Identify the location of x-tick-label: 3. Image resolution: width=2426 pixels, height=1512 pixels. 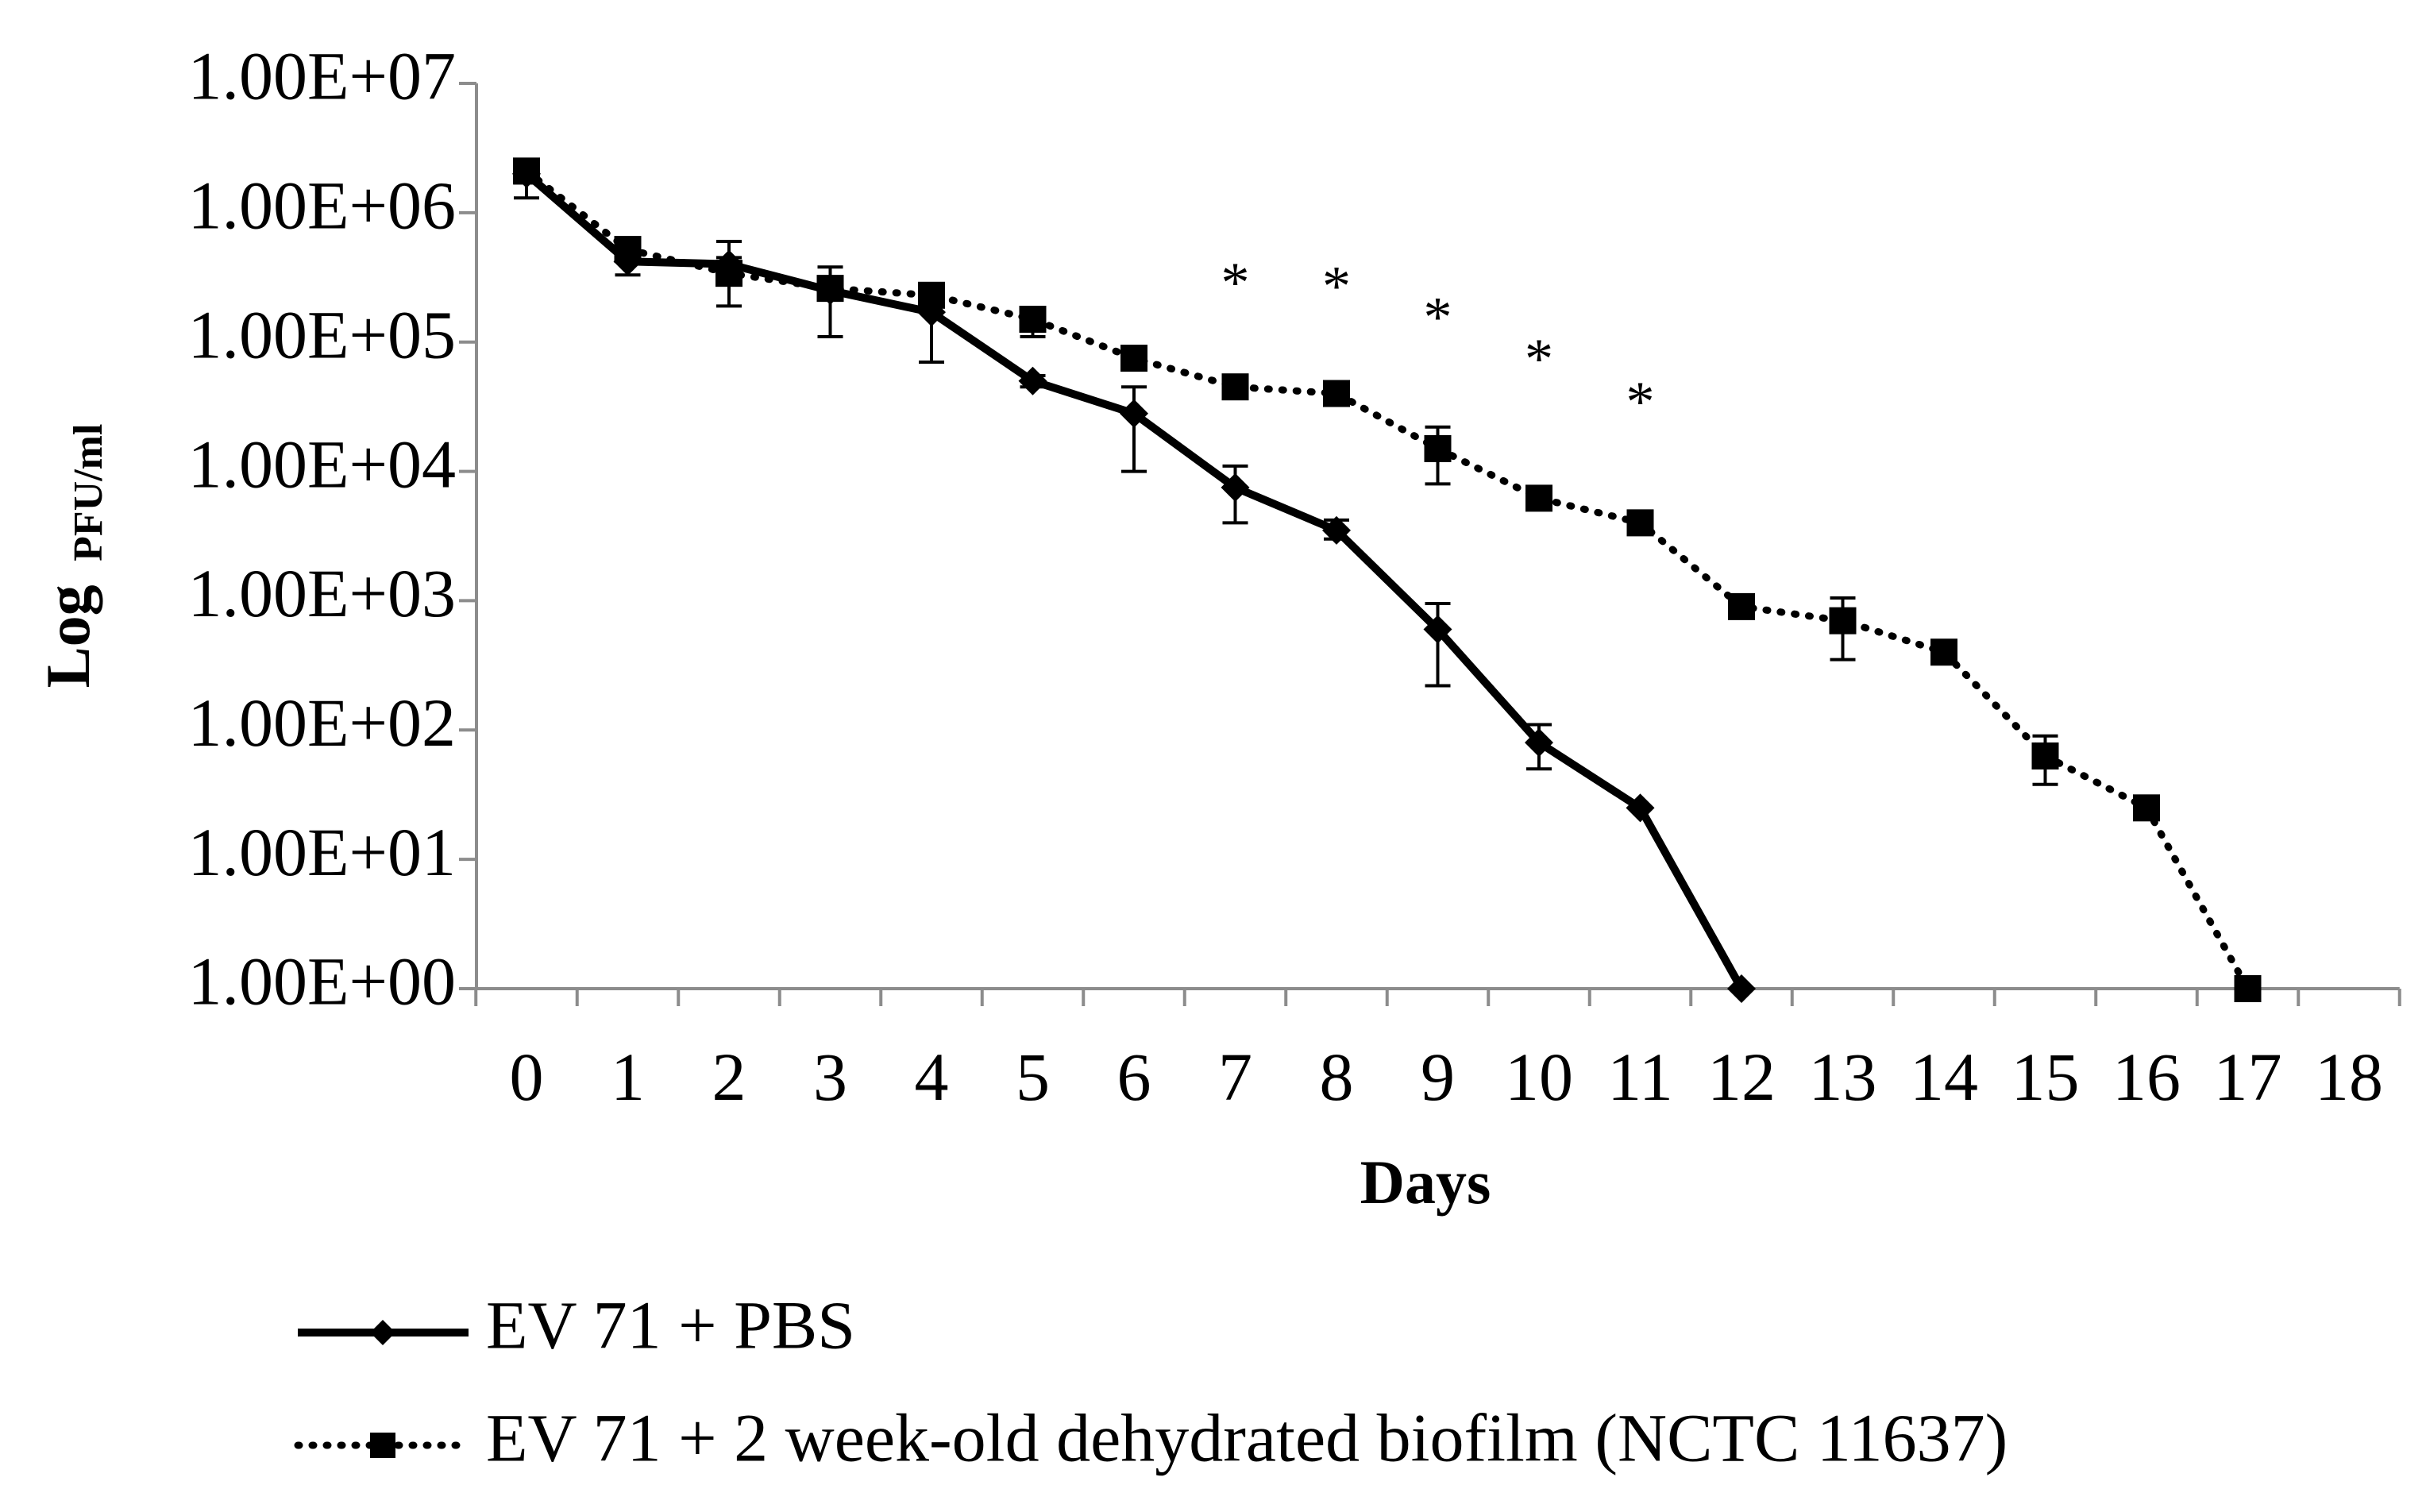
(830, 1077).